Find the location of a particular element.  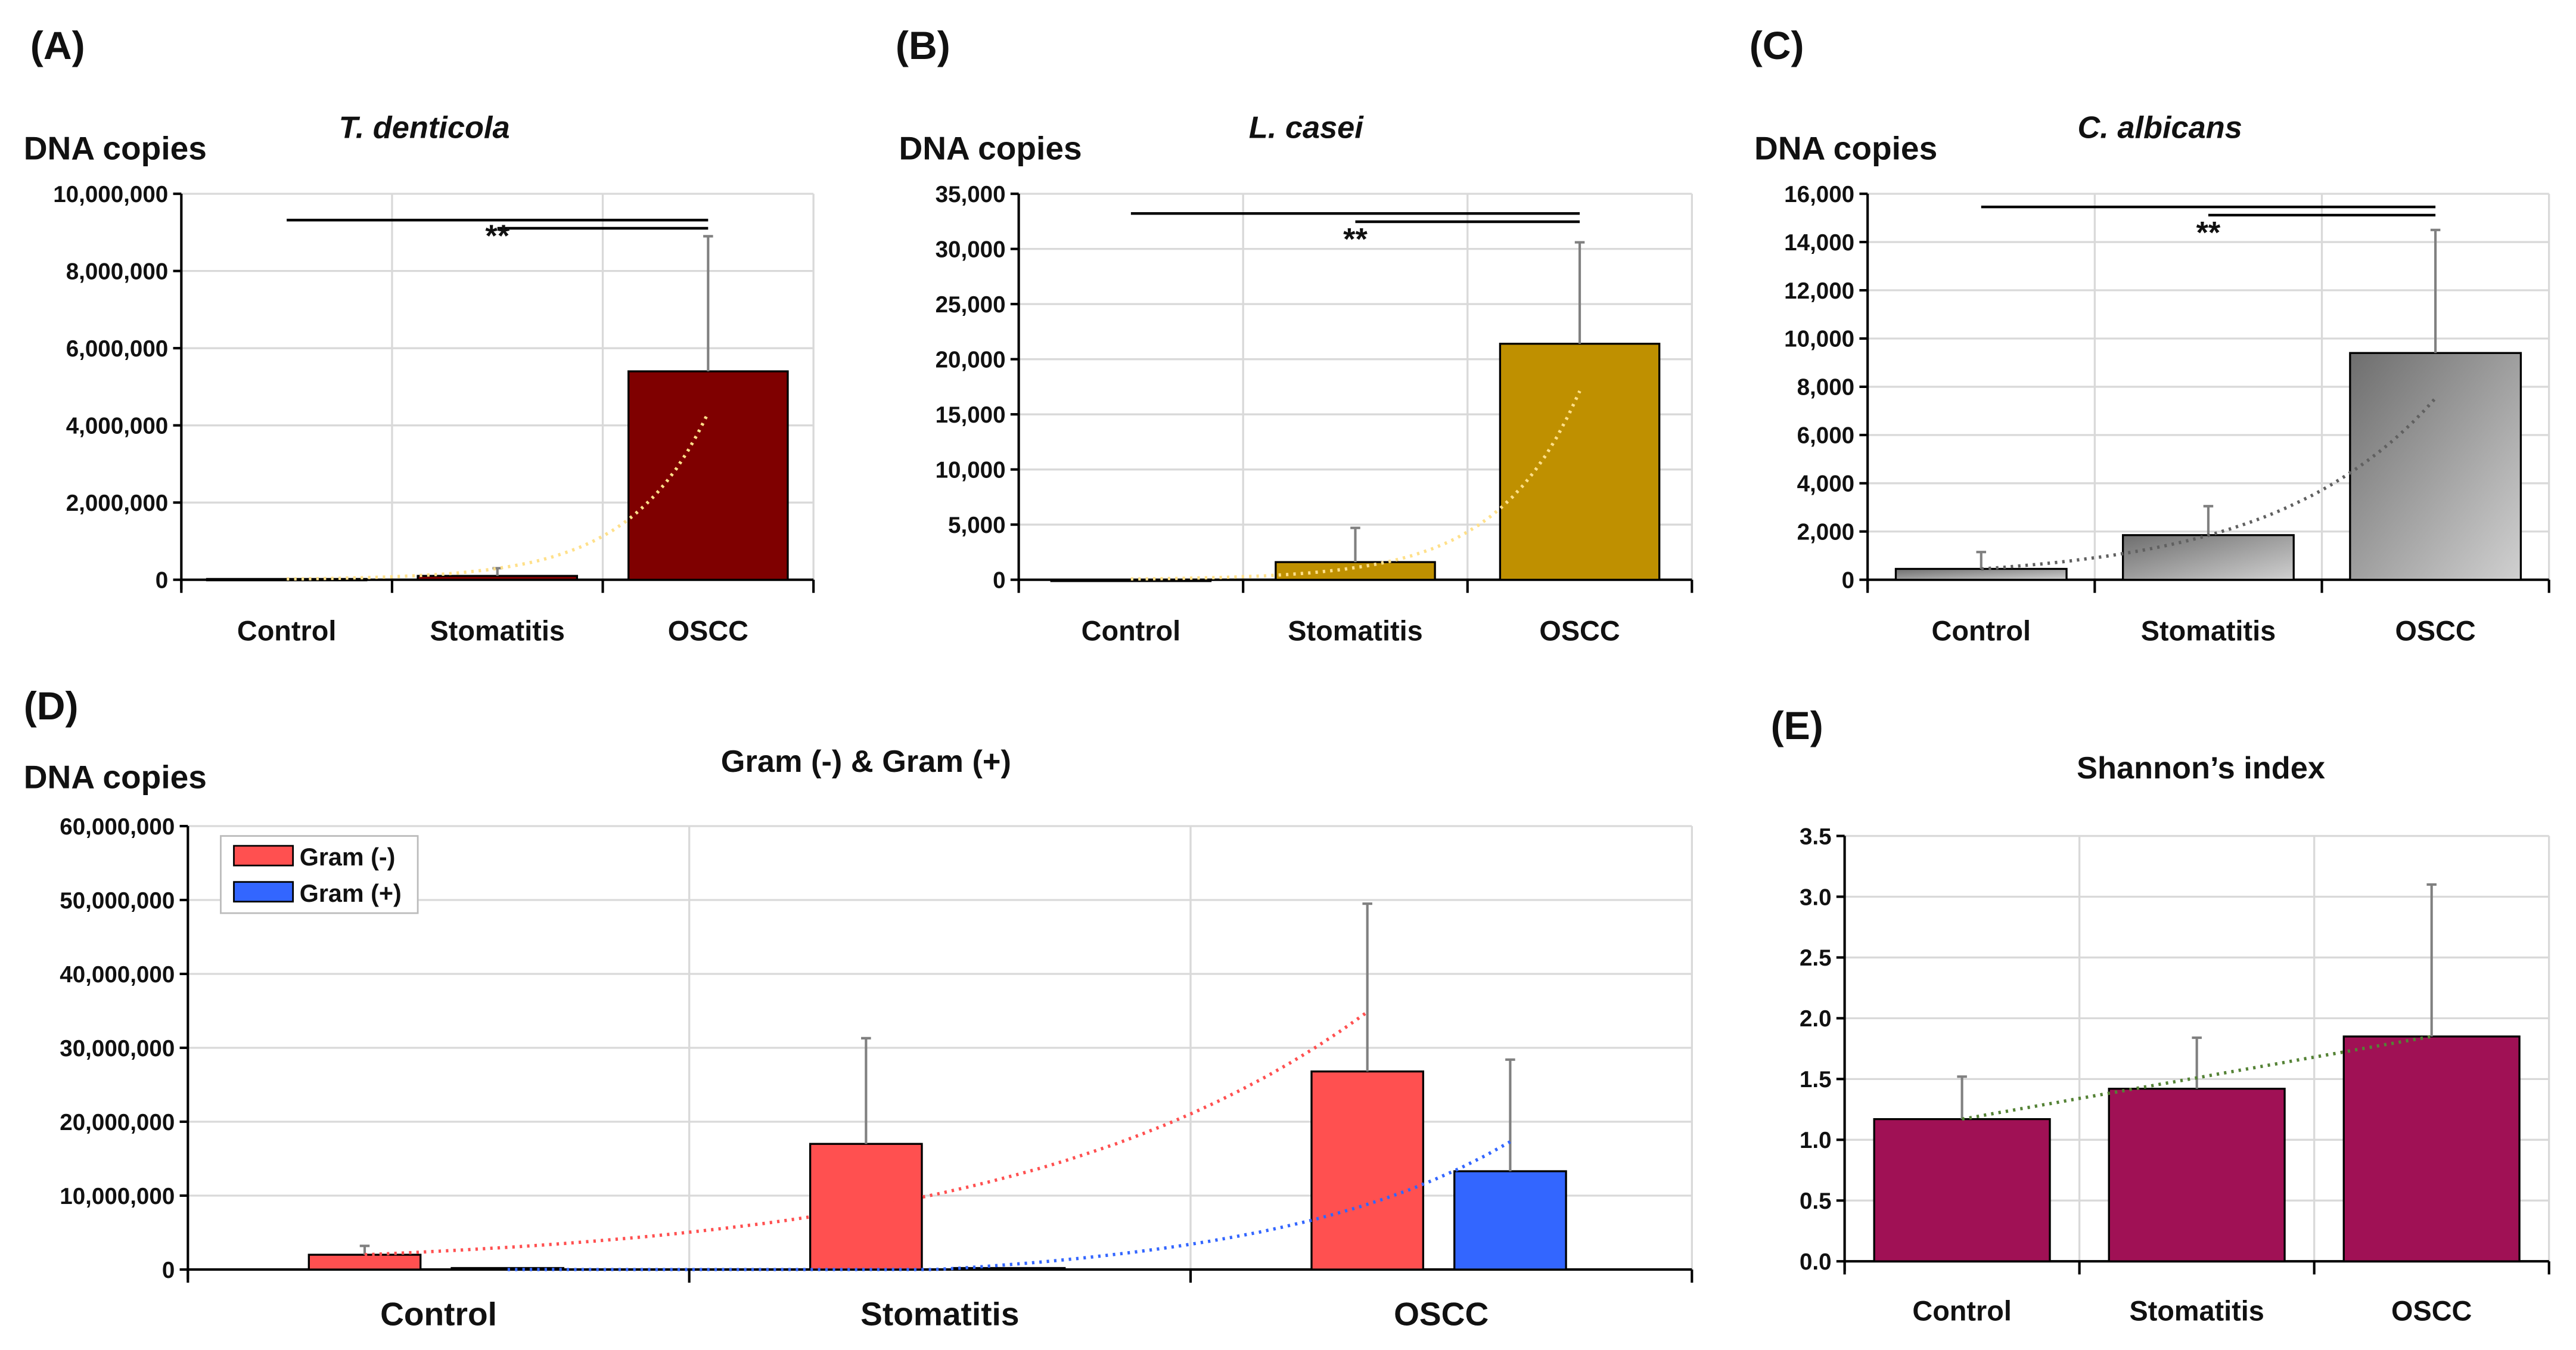

y-tick-label: 2.0 is located at coordinates (1816, 1019).